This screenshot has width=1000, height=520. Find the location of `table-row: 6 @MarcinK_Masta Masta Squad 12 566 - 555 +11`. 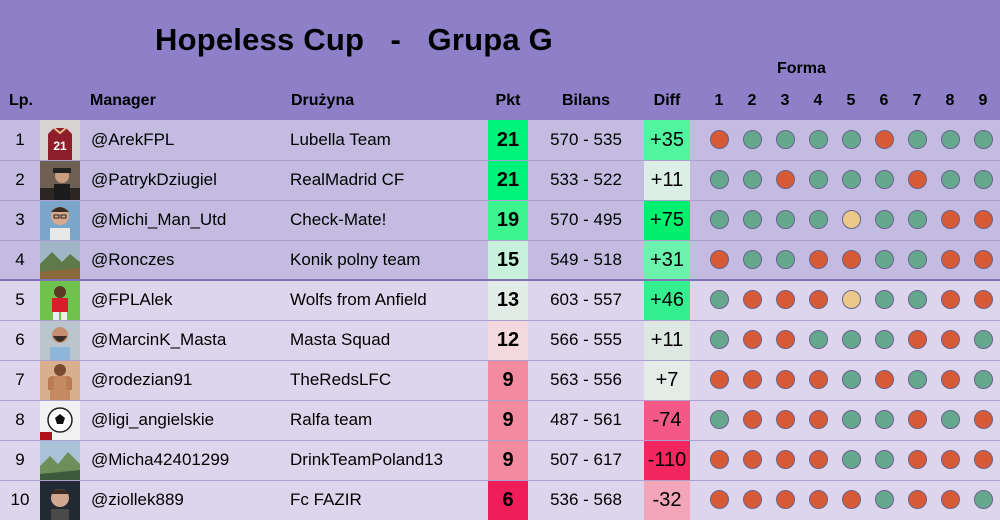

table-row: 6 @MarcinK_Masta Masta Squad 12 566 - 555 +11 is located at coordinates (500, 340).